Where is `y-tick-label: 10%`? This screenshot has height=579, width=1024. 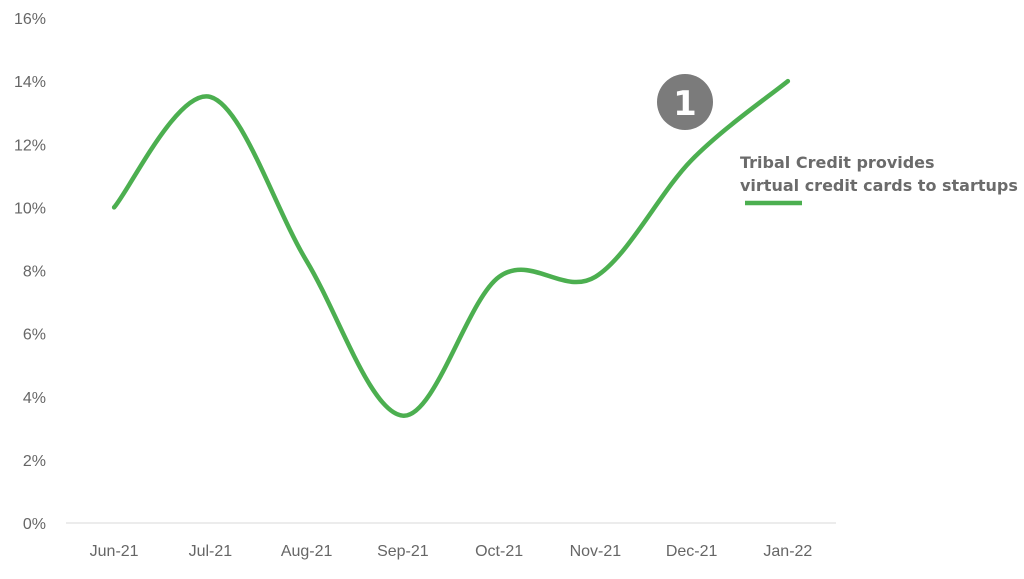 y-tick-label: 10% is located at coordinates (30, 208).